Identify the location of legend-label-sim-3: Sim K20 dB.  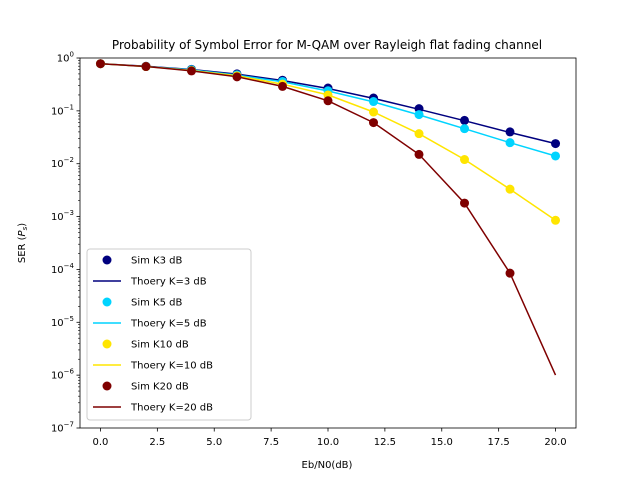
(160, 387).